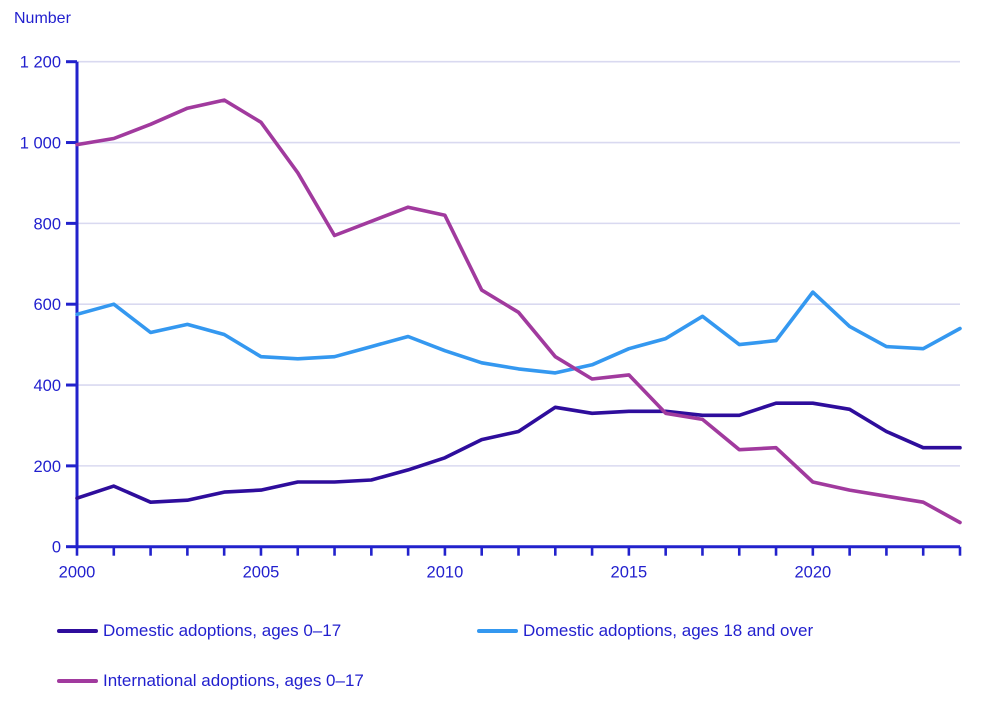 The width and height of the screenshot is (1004, 709). Describe the element at coordinates (42, 18) in the screenshot. I see `y-axis-unit-label: Number` at that location.